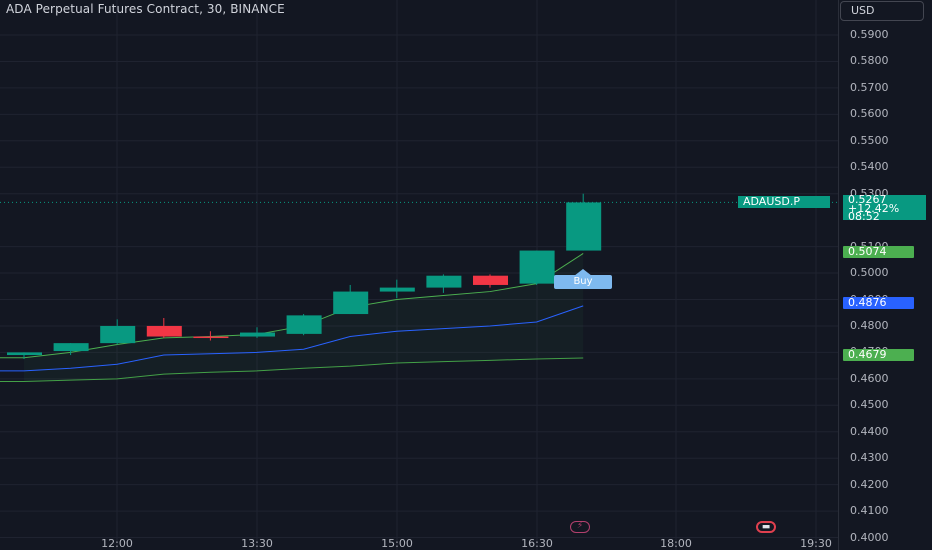 This screenshot has width=932, height=550. What do you see at coordinates (874, 208) in the screenshot?
I see `change-percent: +12.42%` at bounding box center [874, 208].